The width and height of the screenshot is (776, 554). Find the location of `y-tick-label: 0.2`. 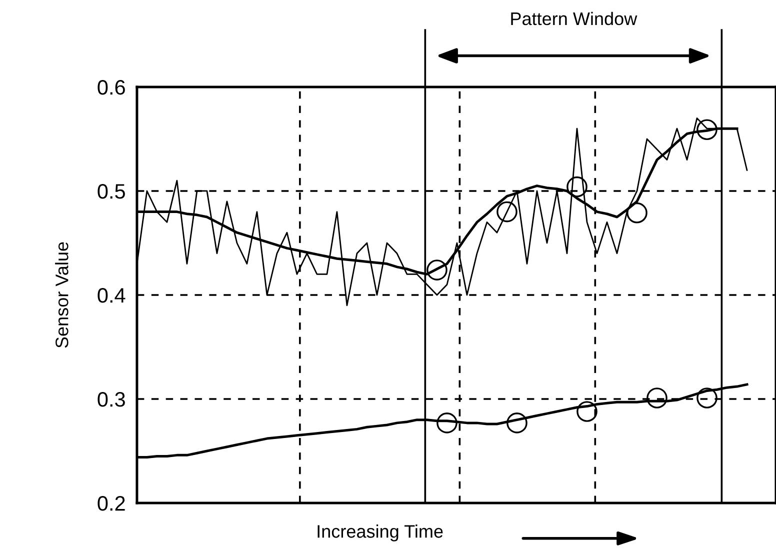

y-tick-label: 0.2 is located at coordinates (111, 503).